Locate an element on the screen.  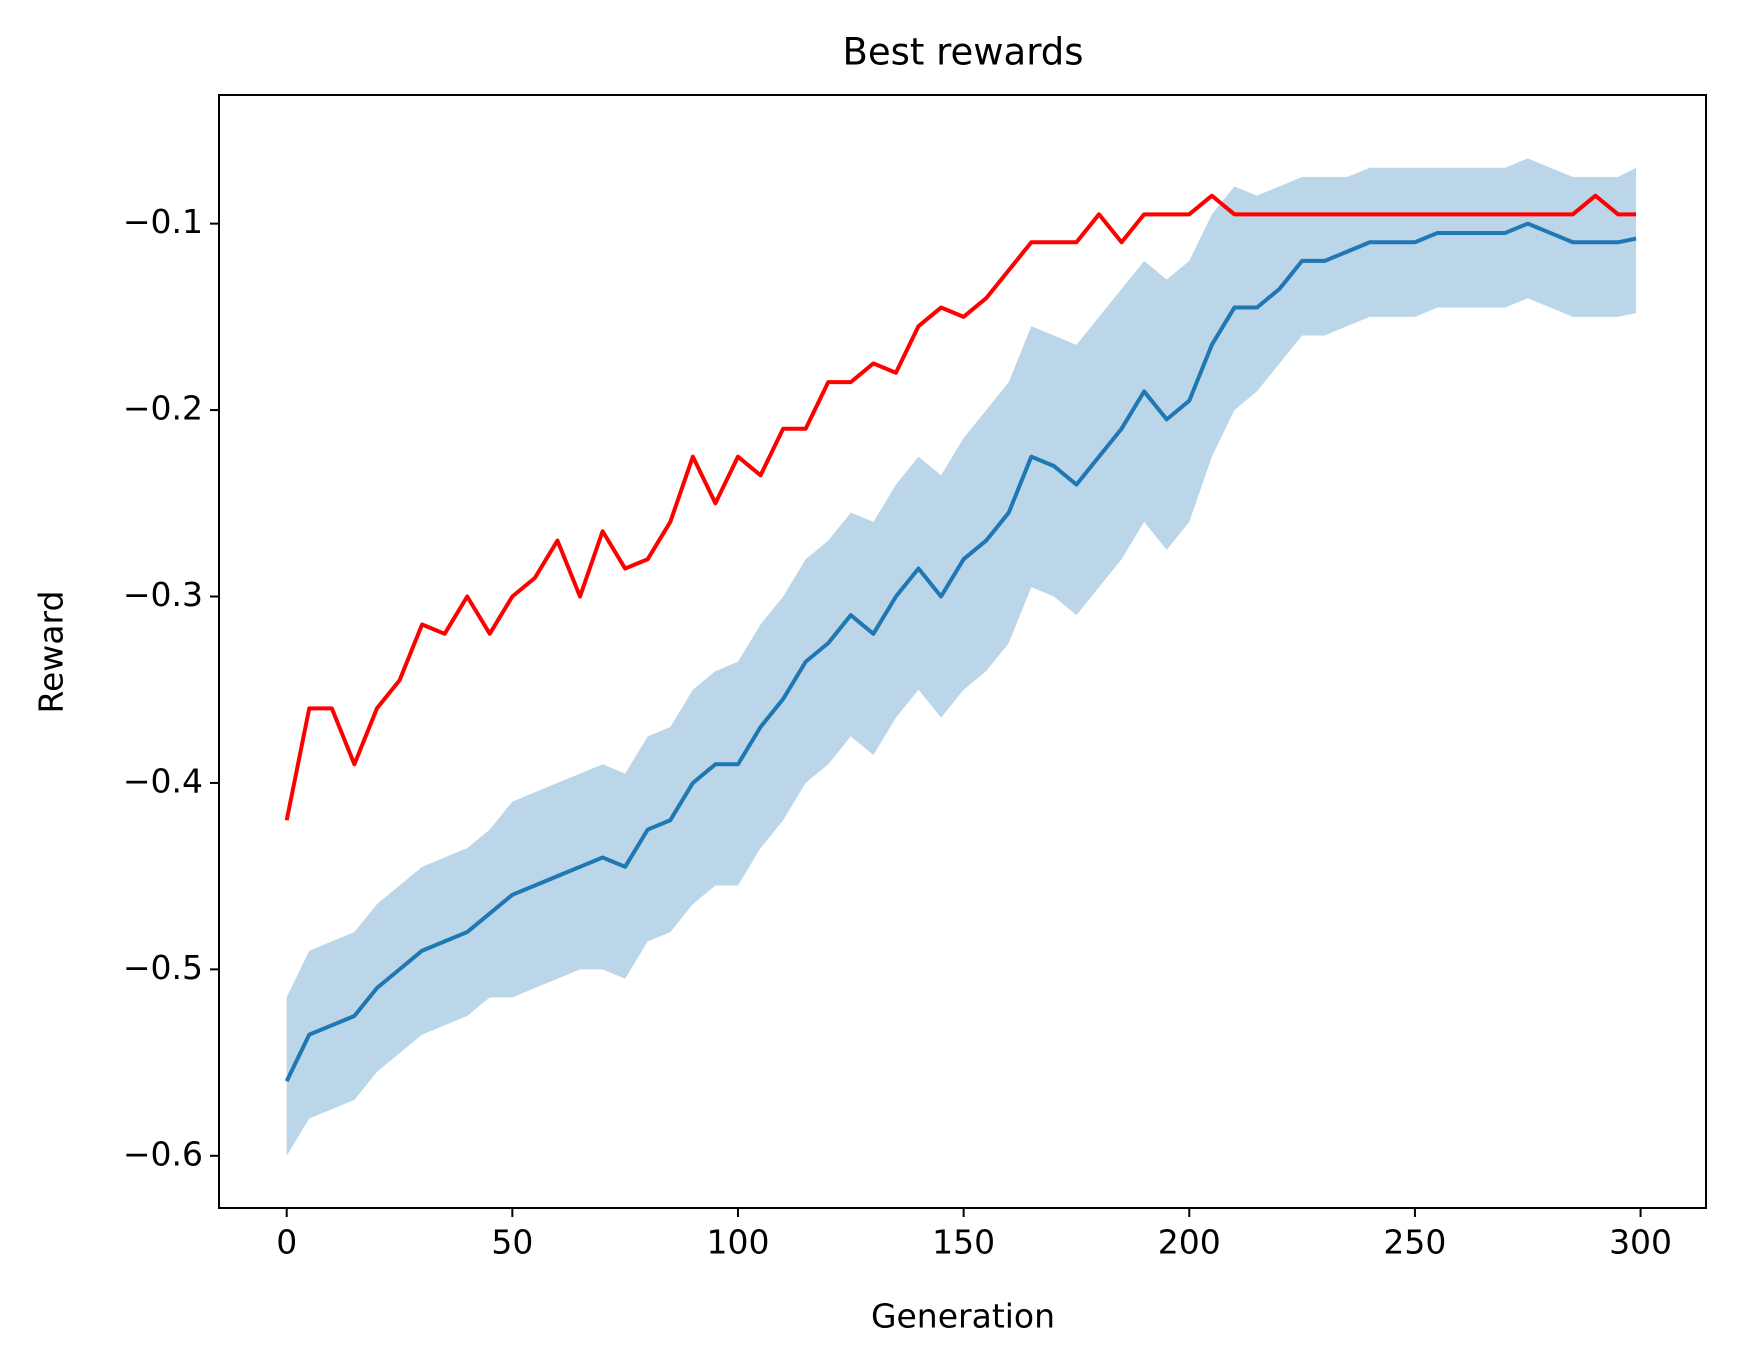
y-tick-label: −0.2 is located at coordinates (163, 408).